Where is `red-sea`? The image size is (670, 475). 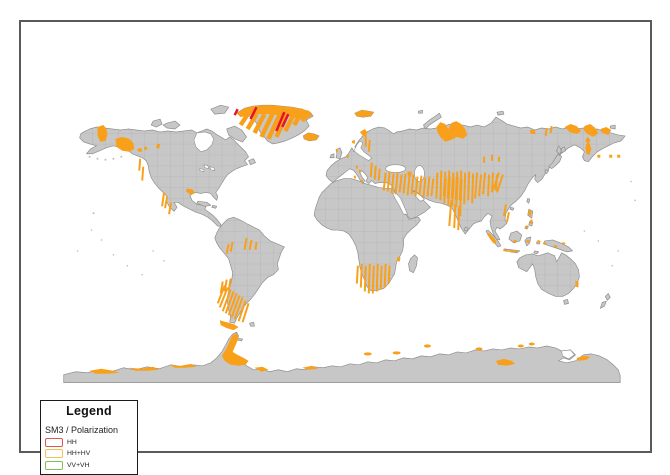 red-sea is located at coordinates (400, 203).